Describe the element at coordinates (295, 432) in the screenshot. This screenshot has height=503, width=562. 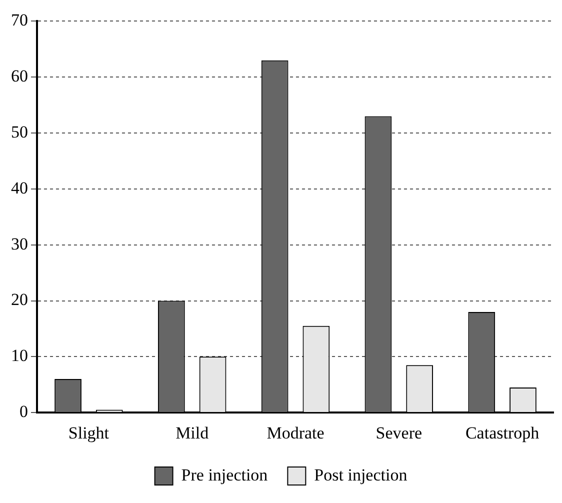
I see `x-tick-label: Modrate` at that location.